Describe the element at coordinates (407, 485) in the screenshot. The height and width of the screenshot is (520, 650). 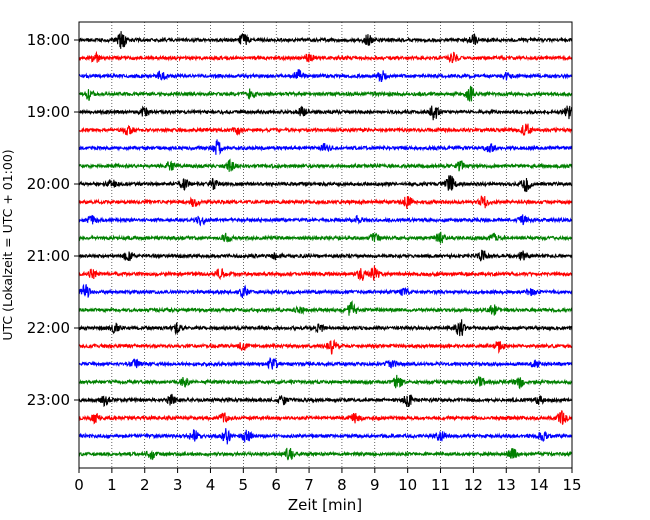
I see `x-tick-label: 10` at that location.